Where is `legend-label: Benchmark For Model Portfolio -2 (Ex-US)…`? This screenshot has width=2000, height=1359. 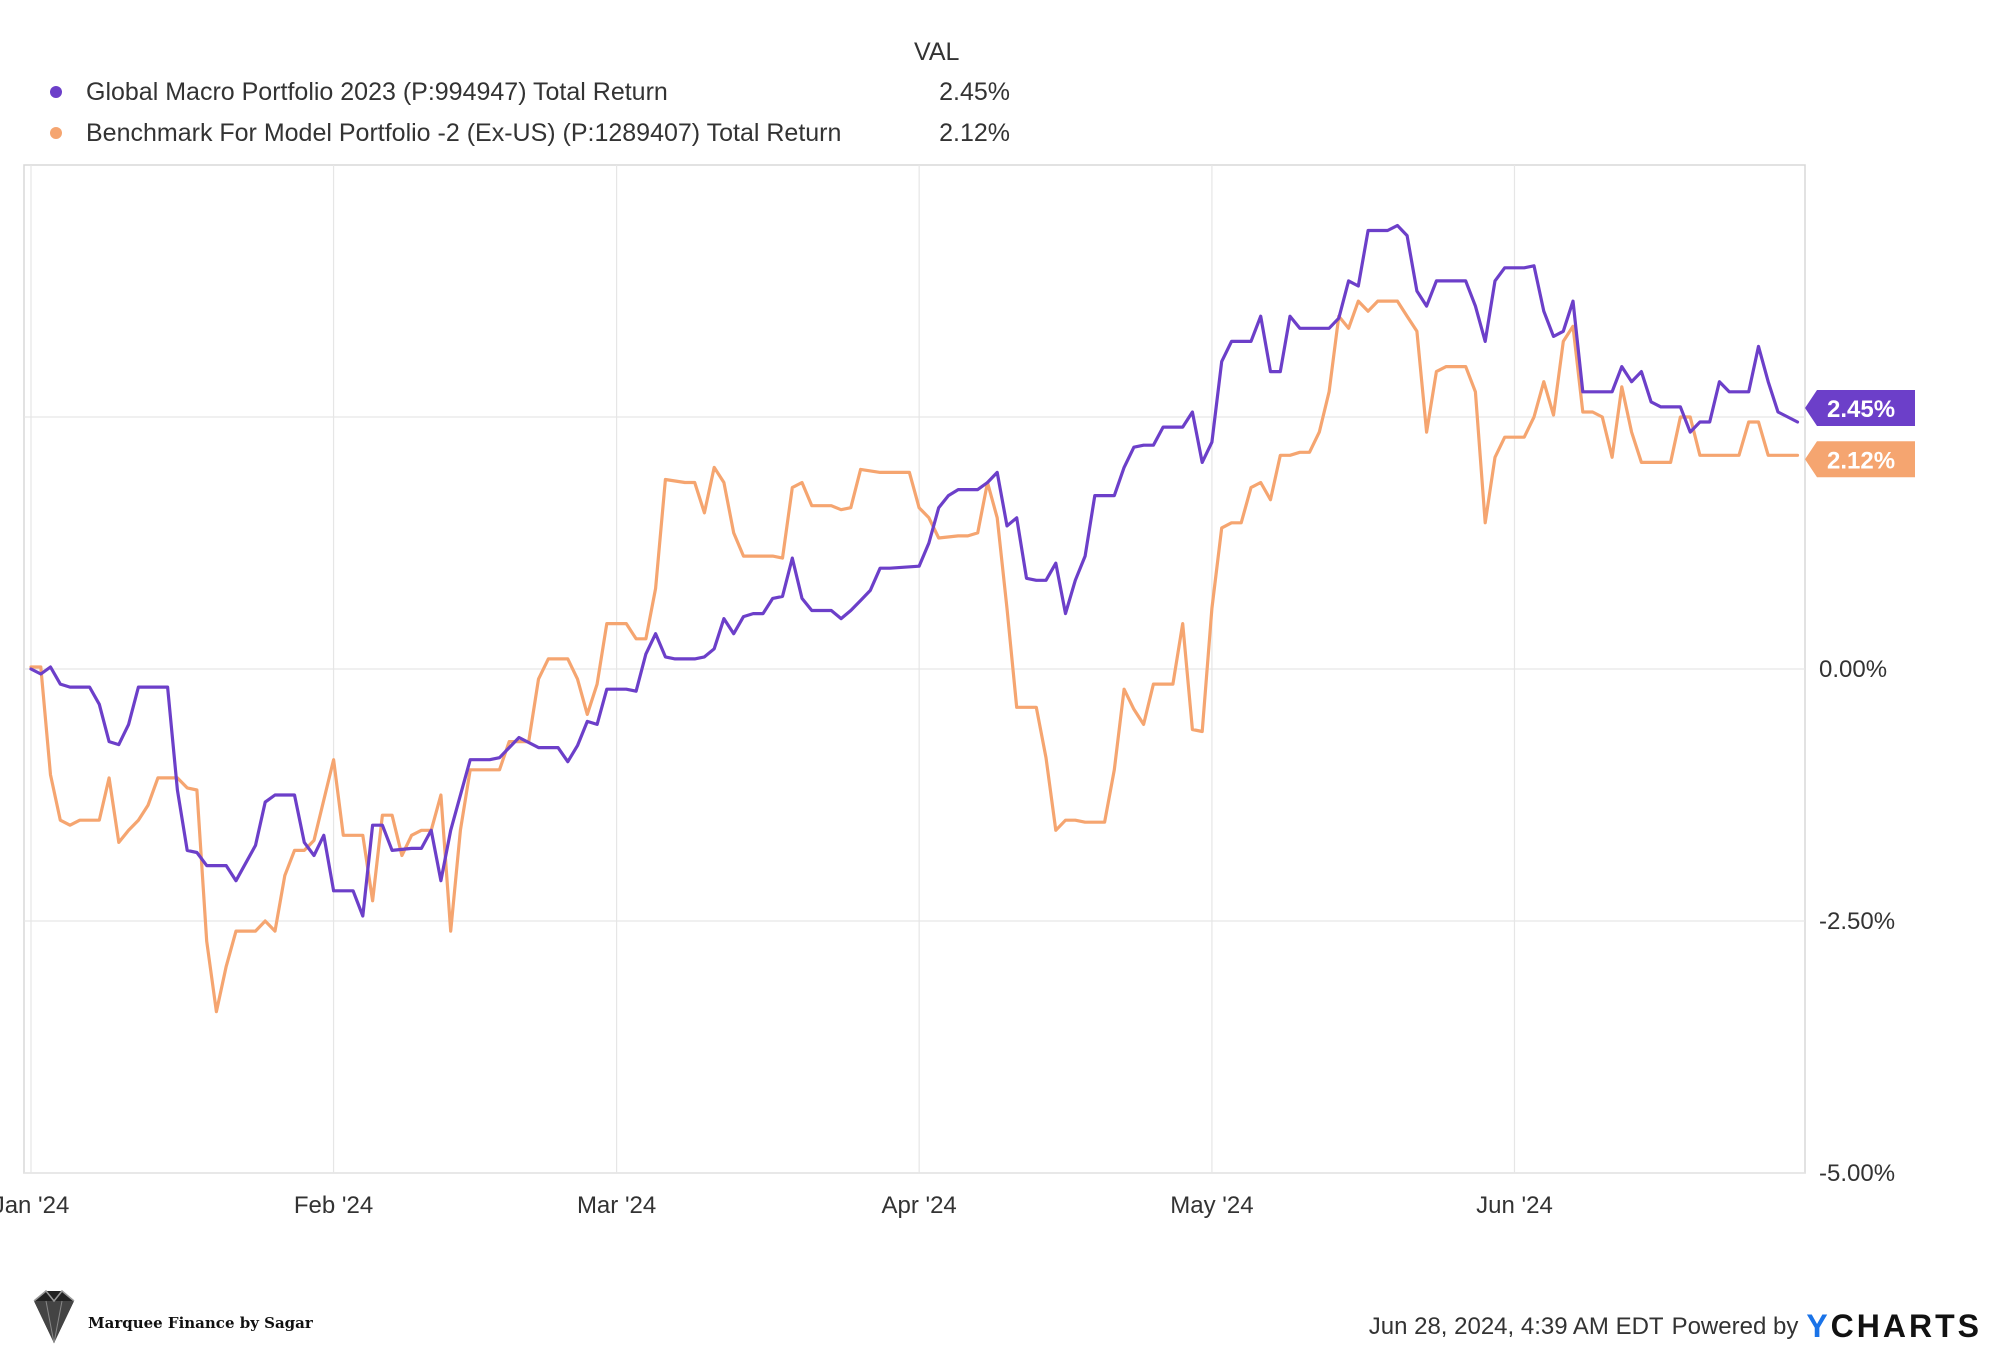
legend-label: Benchmark For Model Portfolio -2 (Ex-US)… is located at coordinates (464, 132).